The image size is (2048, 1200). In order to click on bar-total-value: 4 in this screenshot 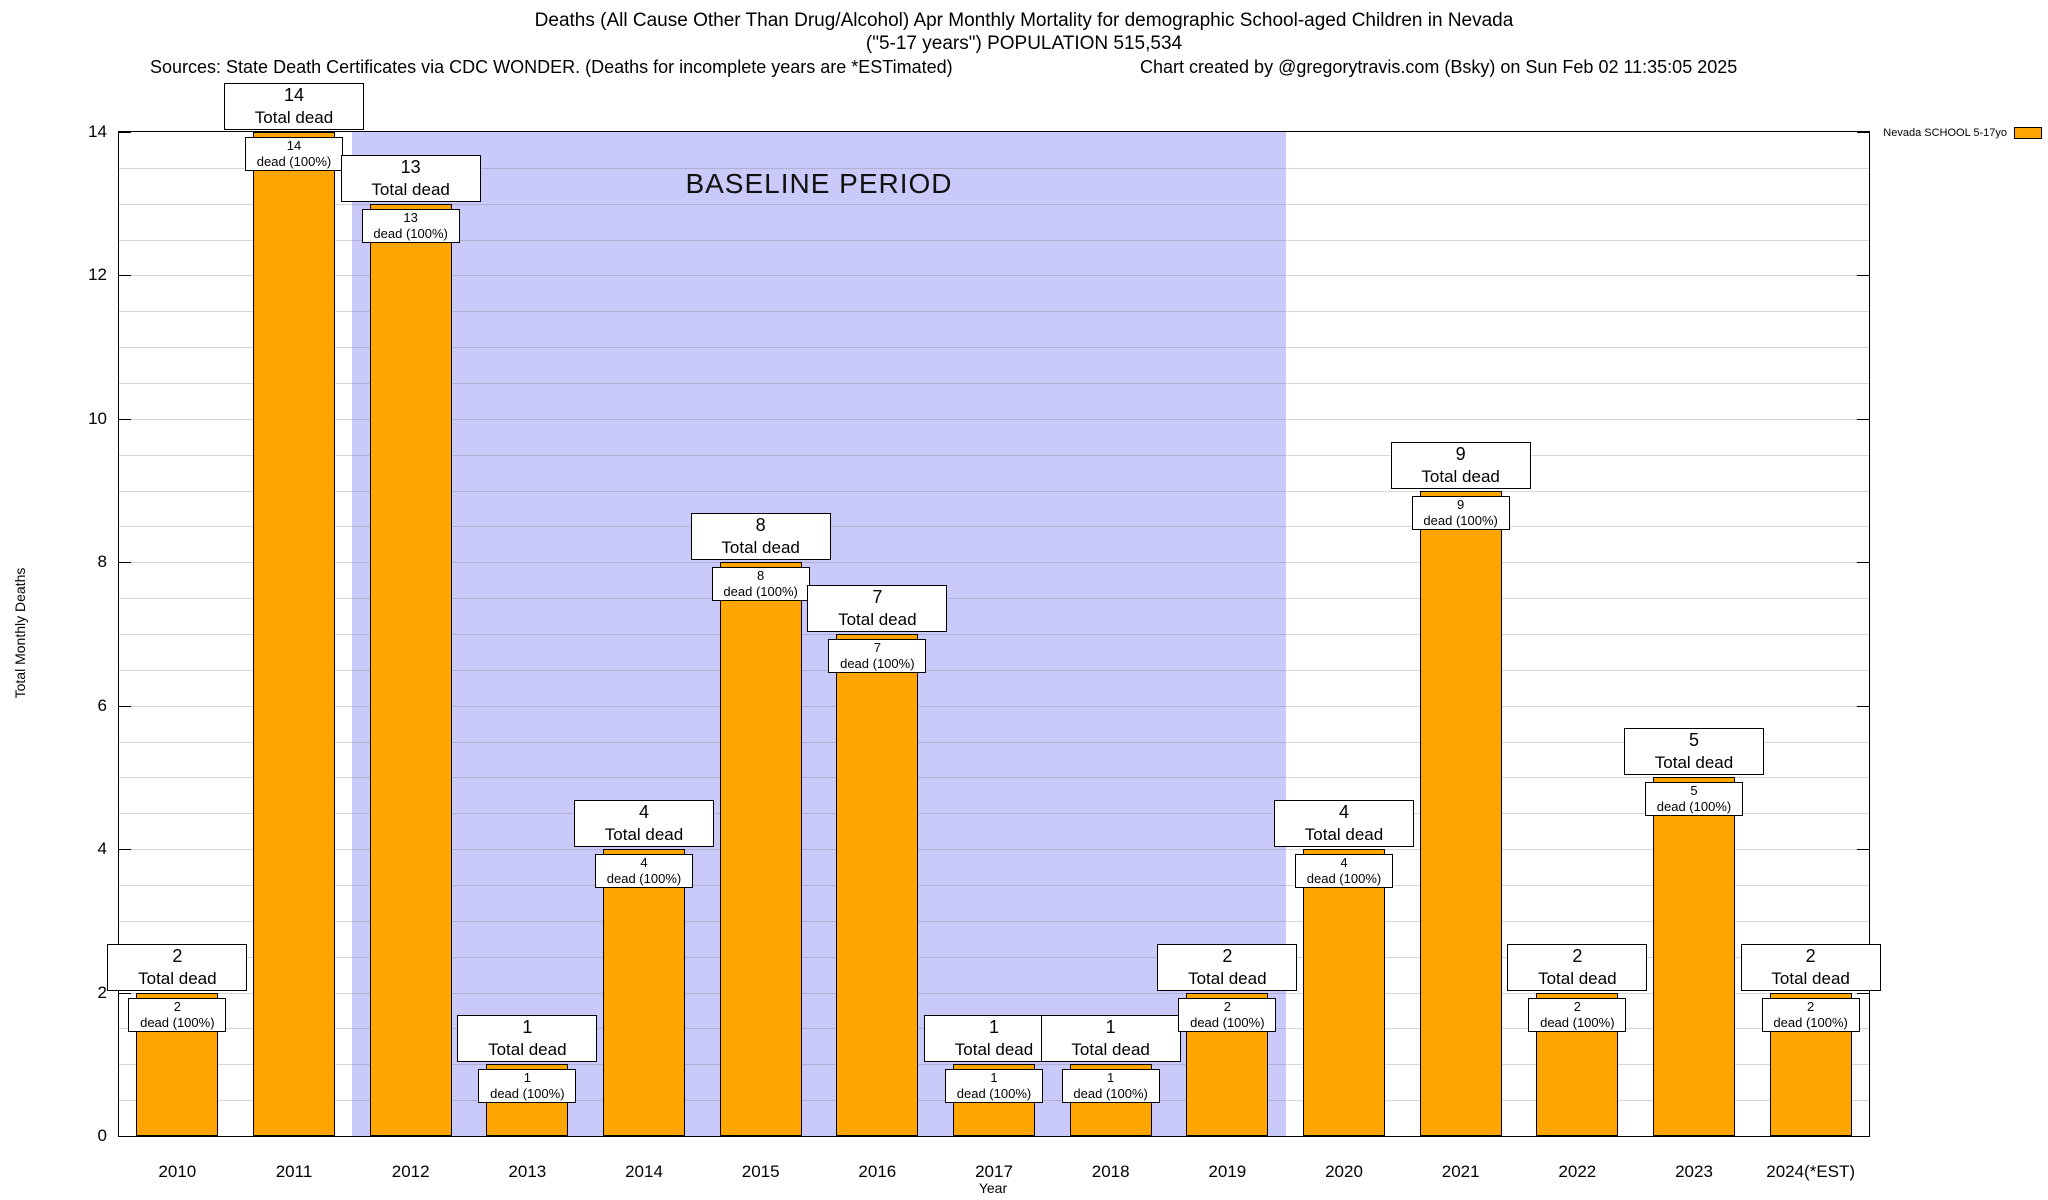, I will do `click(1343, 812)`.